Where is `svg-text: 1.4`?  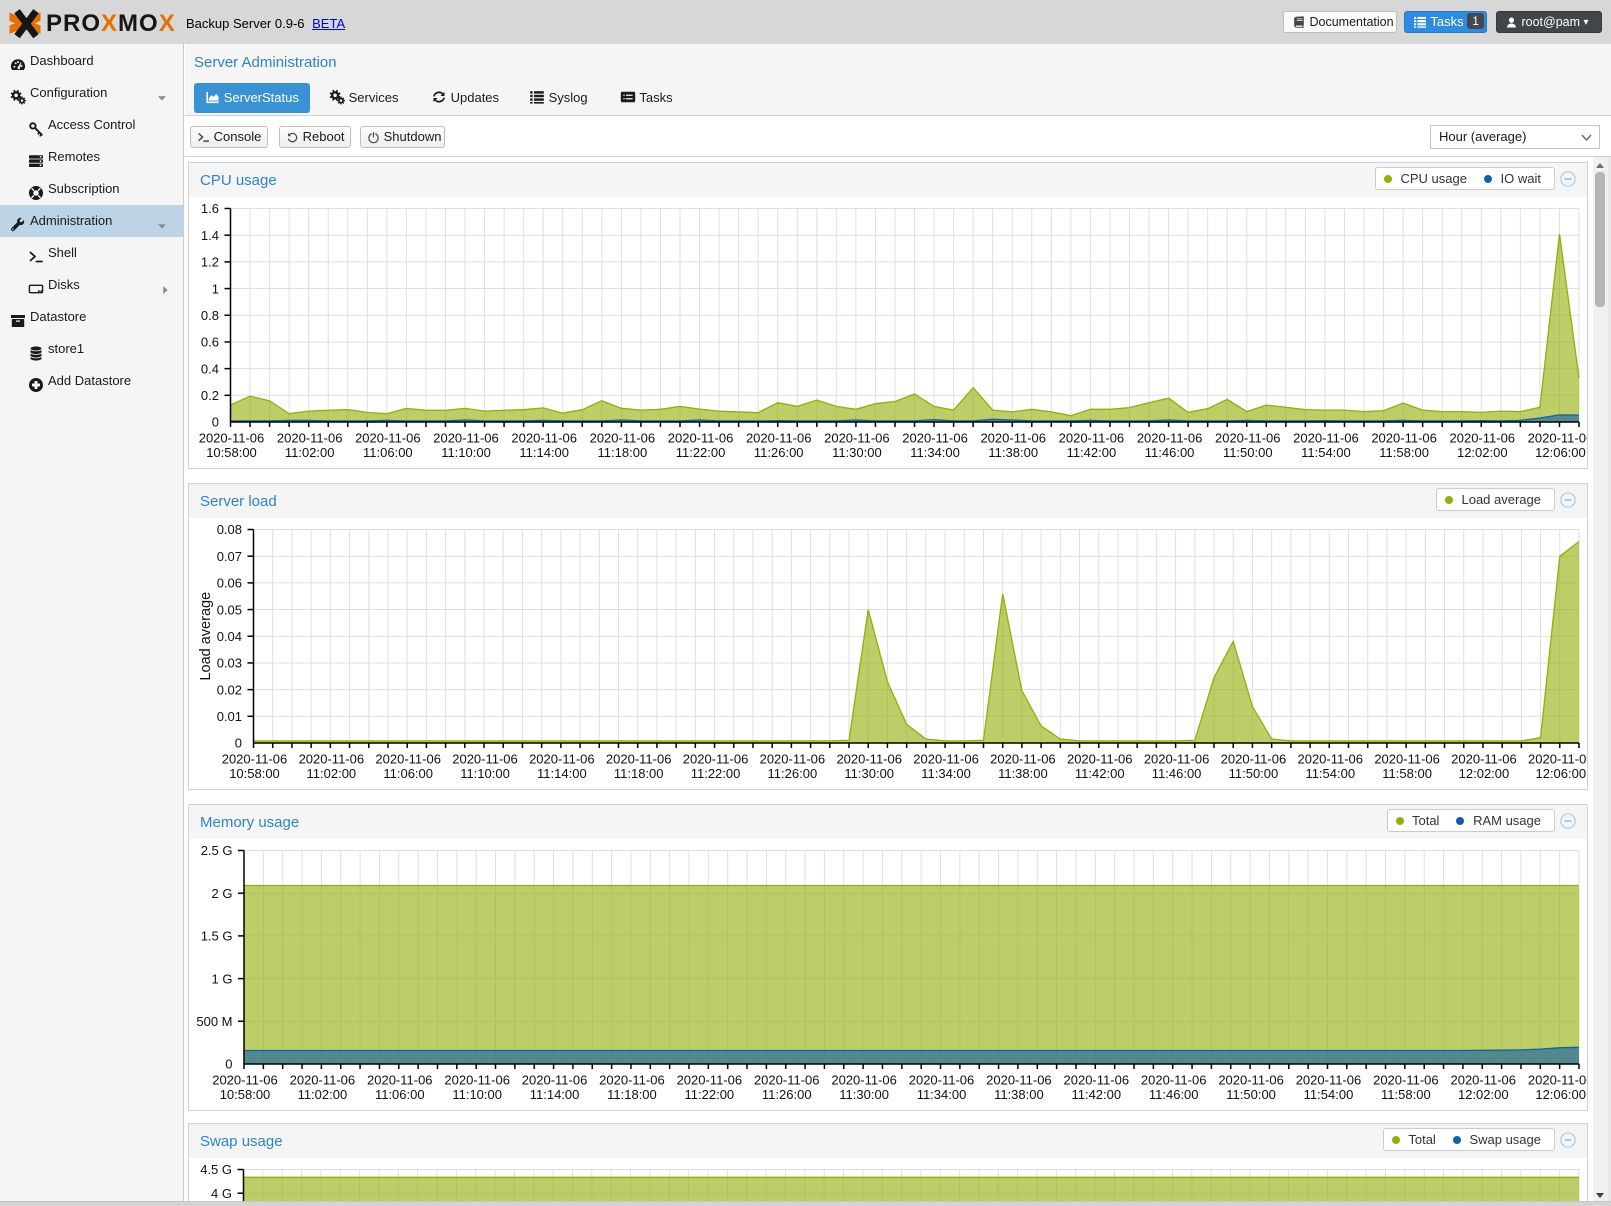
svg-text: 1.4 is located at coordinates (210, 235).